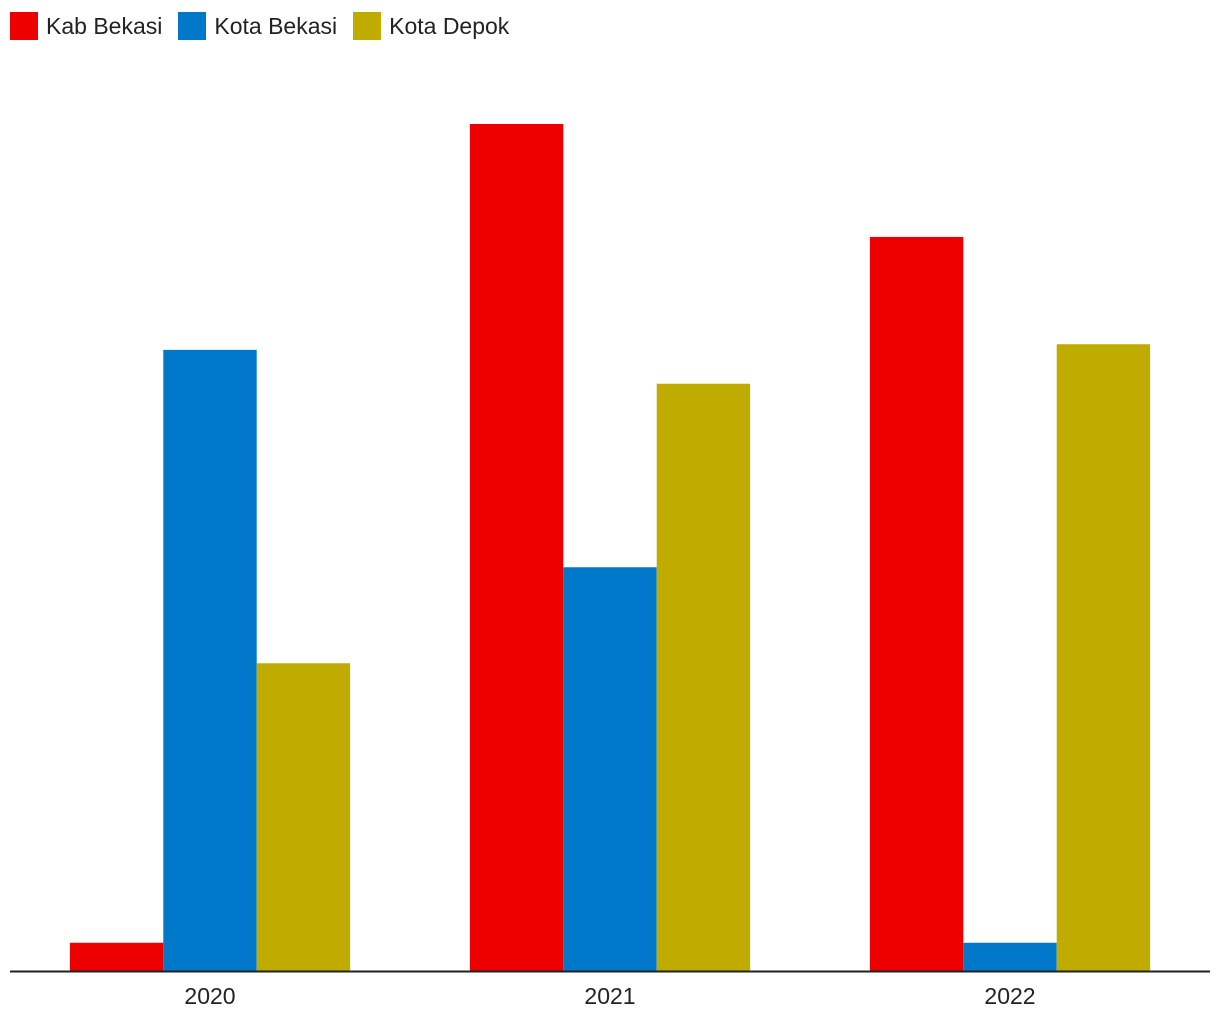 The image size is (1220, 1020). Describe the element at coordinates (610, 769) in the screenshot. I see `bar-kota-bekasi-2021` at that location.